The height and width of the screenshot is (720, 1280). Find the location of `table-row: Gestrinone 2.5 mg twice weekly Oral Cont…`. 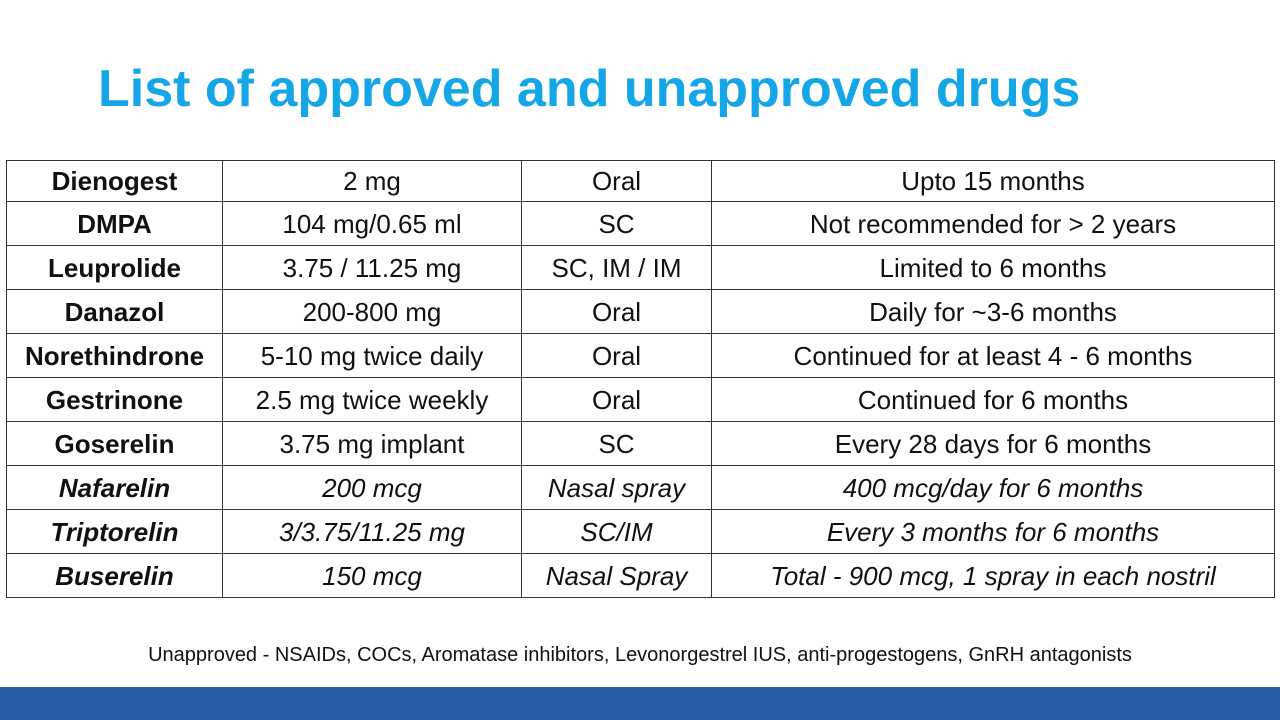

table-row: Gestrinone 2.5 mg twice weekly Oral Cont… is located at coordinates (640, 399).